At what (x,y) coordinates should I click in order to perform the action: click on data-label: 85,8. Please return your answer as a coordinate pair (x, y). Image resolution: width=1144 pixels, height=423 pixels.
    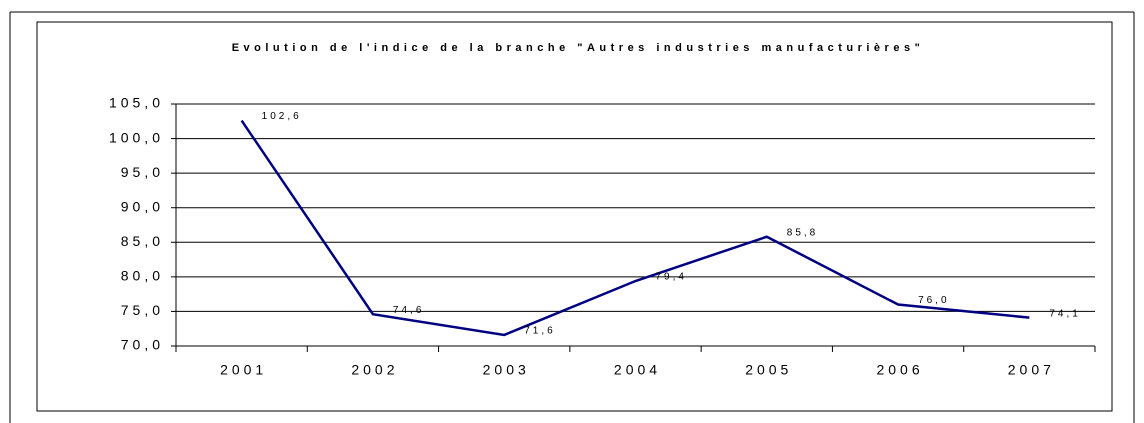
    Looking at the image, I should click on (802, 232).